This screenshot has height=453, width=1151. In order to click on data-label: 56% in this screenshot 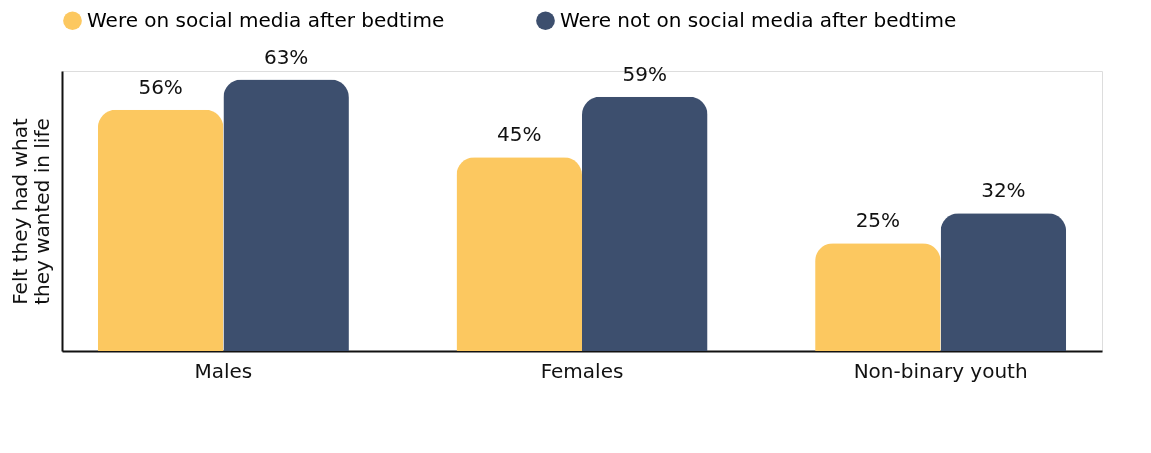, I will do `click(160, 86)`.